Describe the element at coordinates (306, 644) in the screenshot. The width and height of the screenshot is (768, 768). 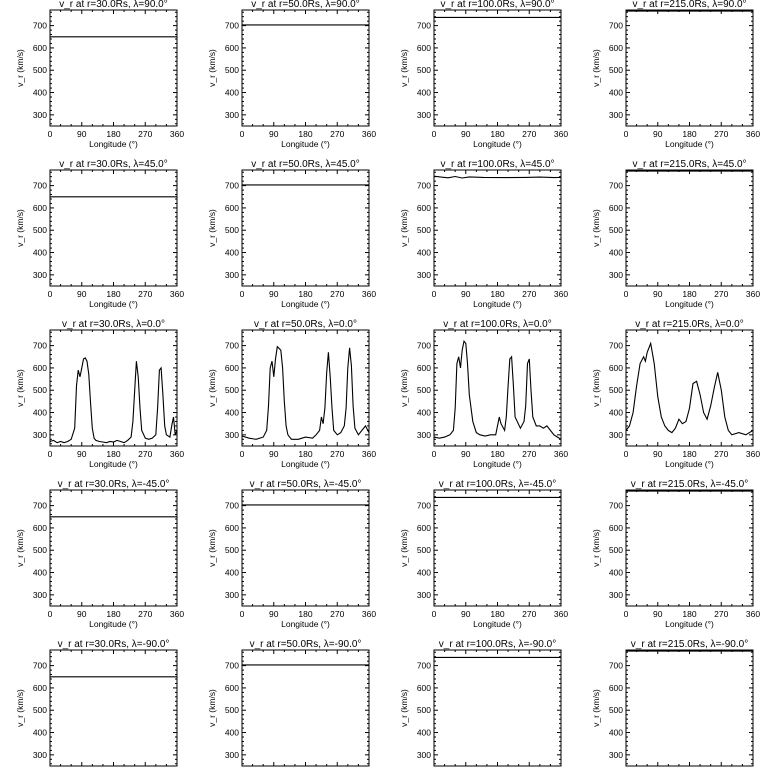
I see `panel-title: v_r at r=50.0Rs, λ=-90.0°` at that location.